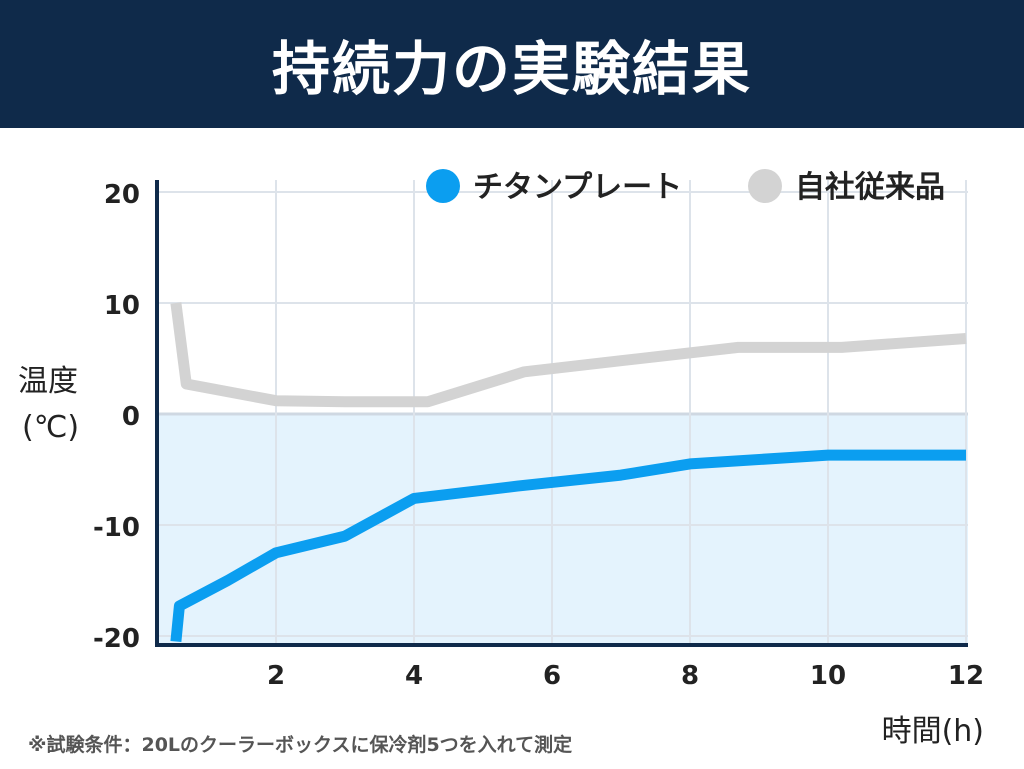  I want to click on y-axis-label-line2: (℃), so click(51, 427).